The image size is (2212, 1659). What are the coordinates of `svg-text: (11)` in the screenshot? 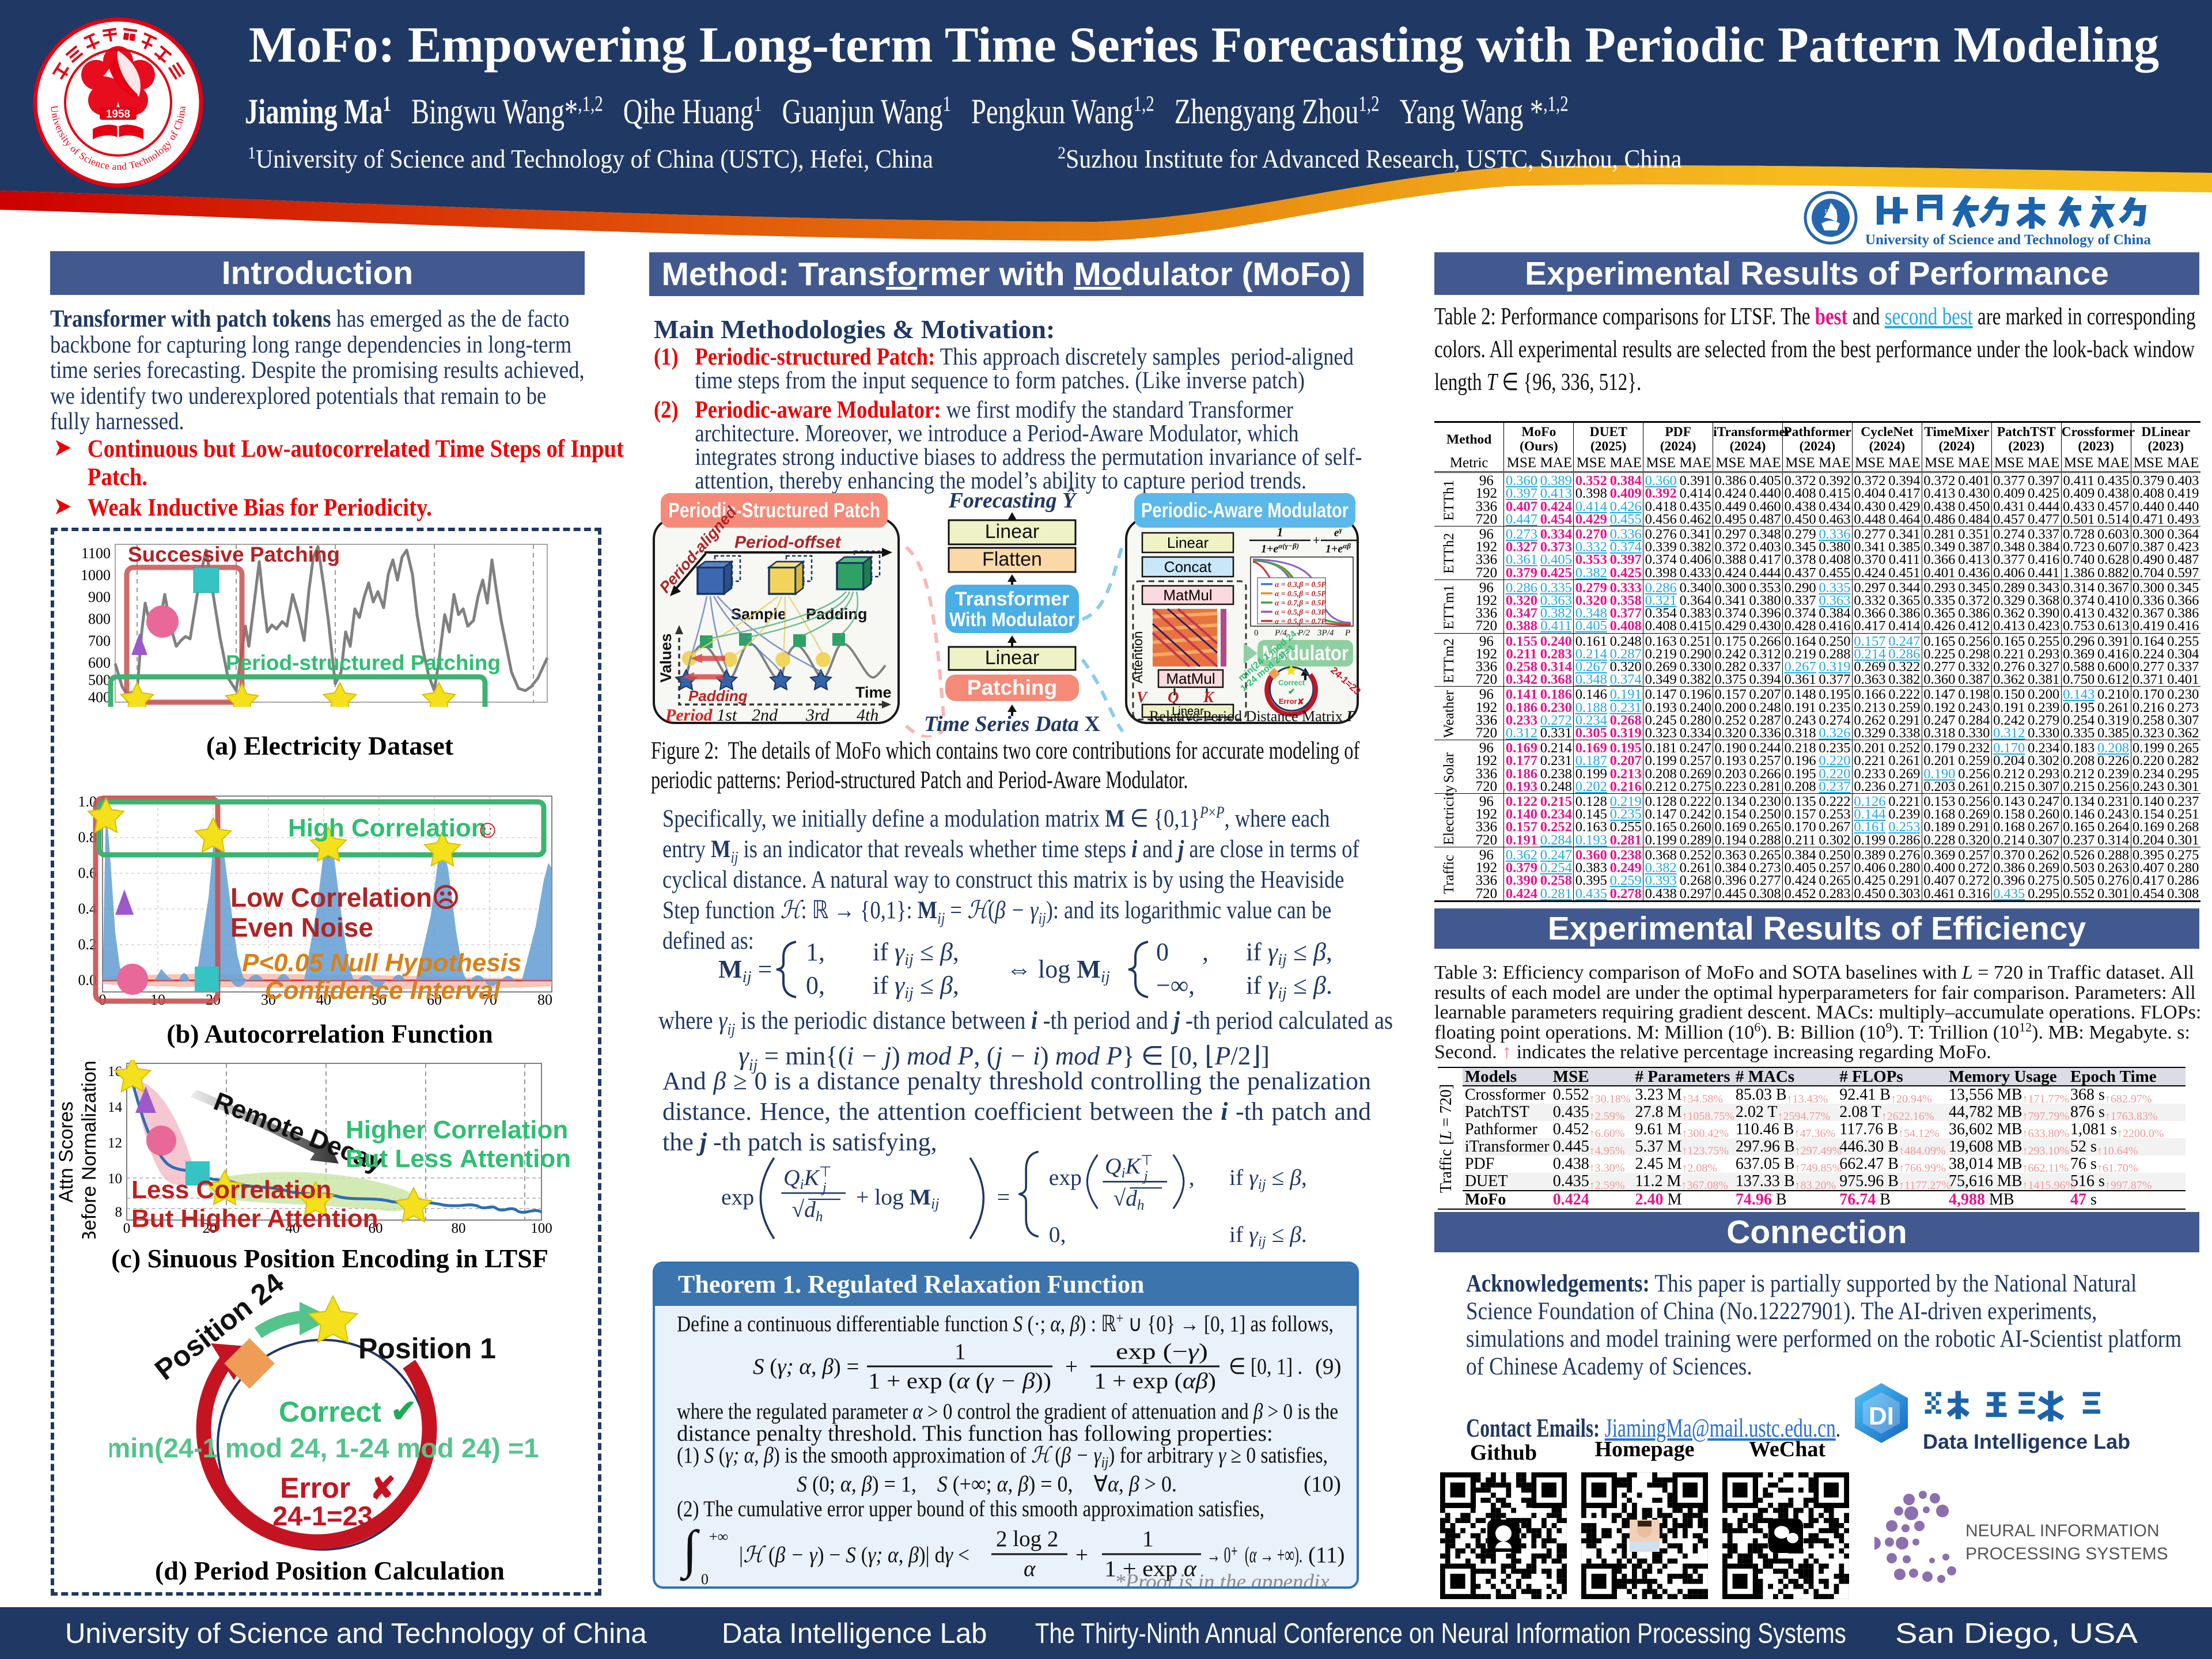 It's located at (1326, 1555).